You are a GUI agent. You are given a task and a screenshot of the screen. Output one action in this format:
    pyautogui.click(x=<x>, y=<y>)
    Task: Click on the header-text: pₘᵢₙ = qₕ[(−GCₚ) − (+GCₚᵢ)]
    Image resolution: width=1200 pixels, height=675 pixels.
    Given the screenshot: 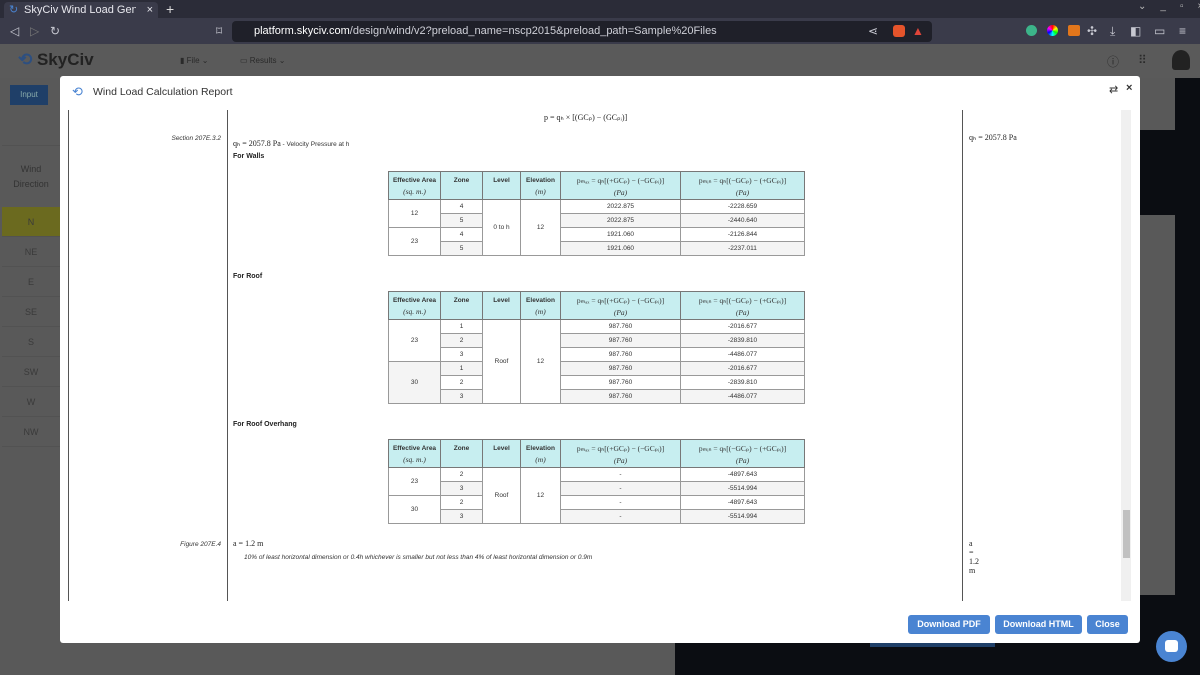 What is the action you would take?
    pyautogui.click(x=742, y=448)
    